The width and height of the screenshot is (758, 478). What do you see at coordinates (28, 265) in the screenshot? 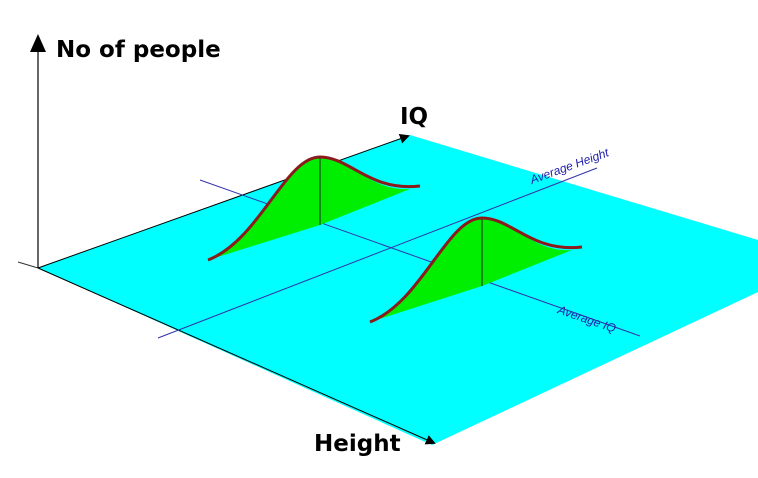
I see `axis-stub` at bounding box center [28, 265].